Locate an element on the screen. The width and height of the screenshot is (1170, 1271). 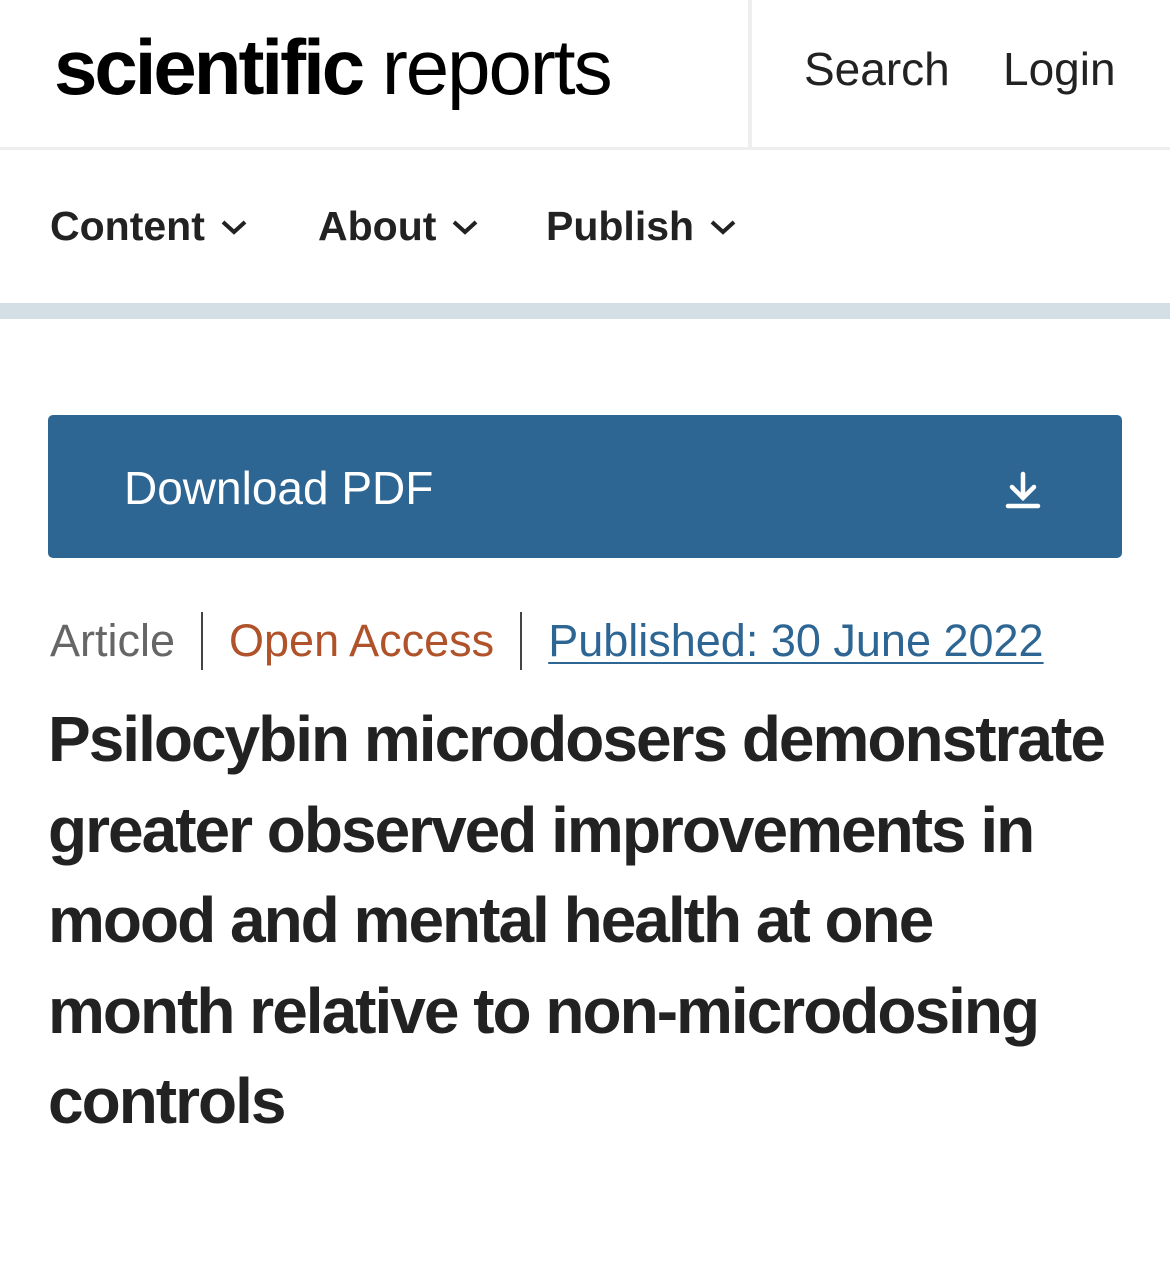
download-label: Download PDF is located at coordinates (279, 488).